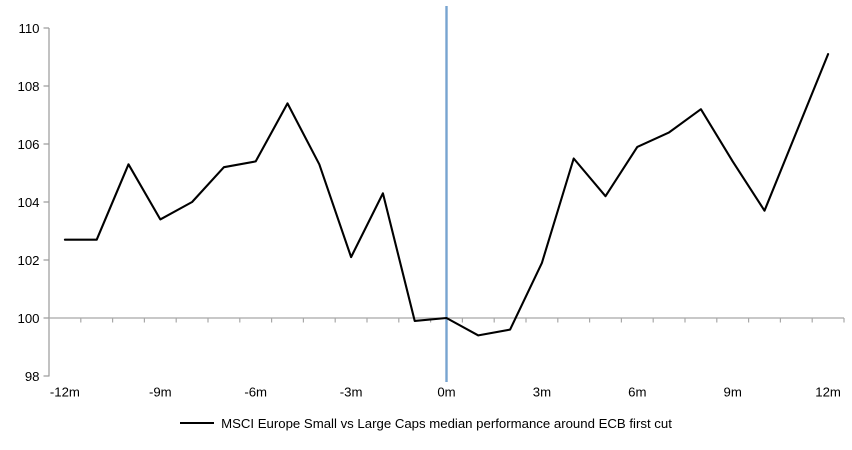  What do you see at coordinates (733, 392) in the screenshot?
I see `x-axis-tick-label: 9m` at bounding box center [733, 392].